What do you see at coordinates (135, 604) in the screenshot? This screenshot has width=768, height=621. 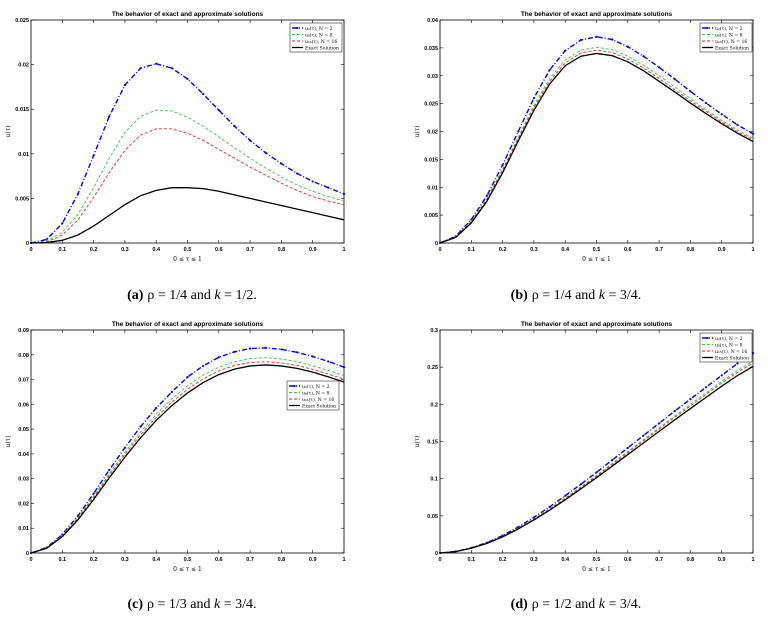 I see `caption-c-label: (c)` at bounding box center [135, 604].